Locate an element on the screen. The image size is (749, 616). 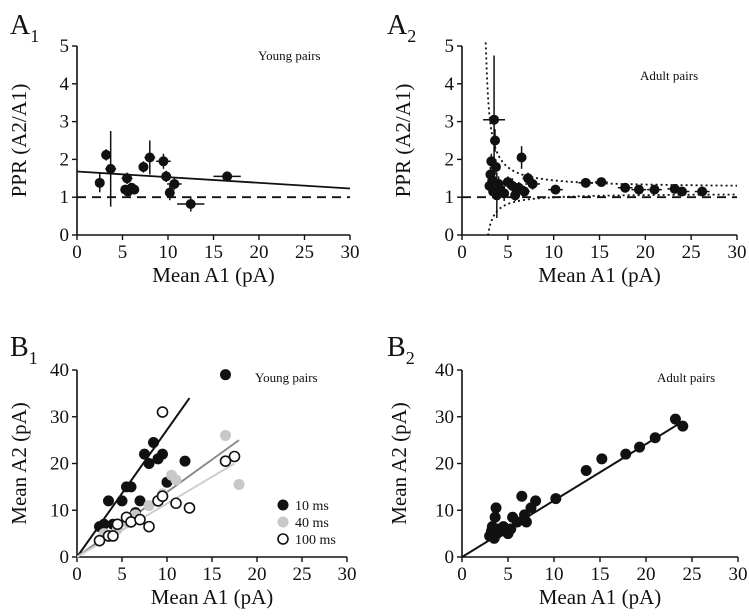
legend-label: 100 ms is located at coordinates (315, 540).